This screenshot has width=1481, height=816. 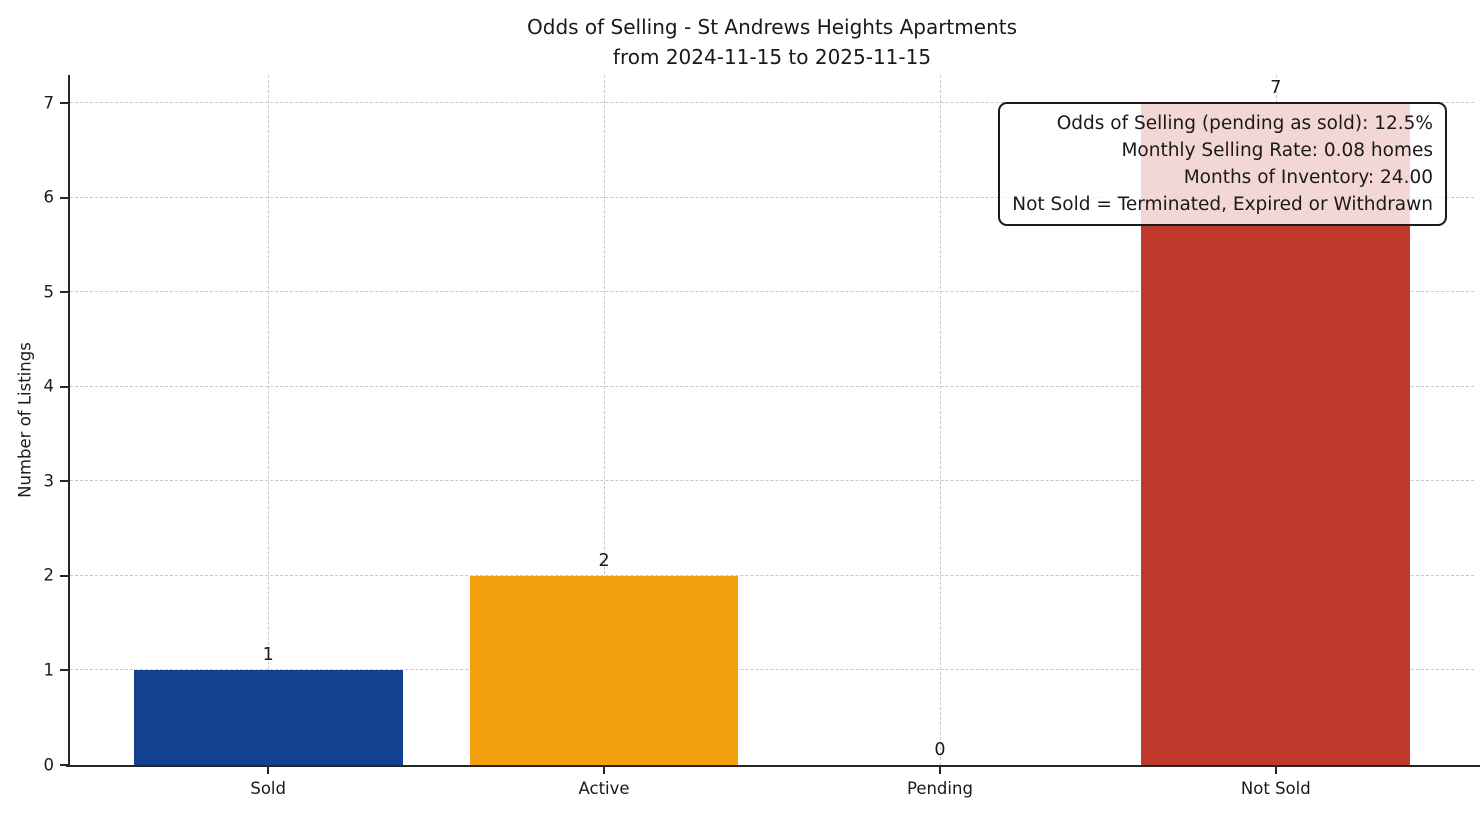 I want to click on y-tick-label: 0, so click(x=49, y=764).